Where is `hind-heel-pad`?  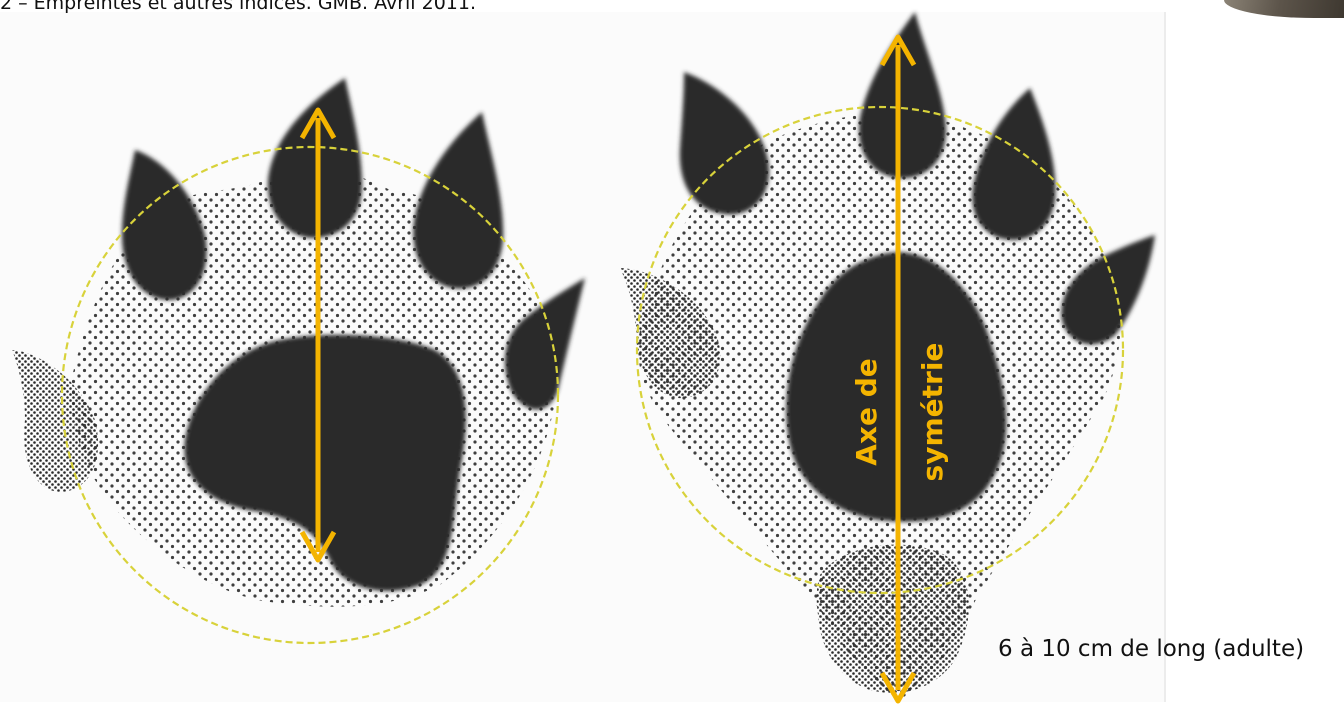 hind-heel-pad is located at coordinates (892, 618).